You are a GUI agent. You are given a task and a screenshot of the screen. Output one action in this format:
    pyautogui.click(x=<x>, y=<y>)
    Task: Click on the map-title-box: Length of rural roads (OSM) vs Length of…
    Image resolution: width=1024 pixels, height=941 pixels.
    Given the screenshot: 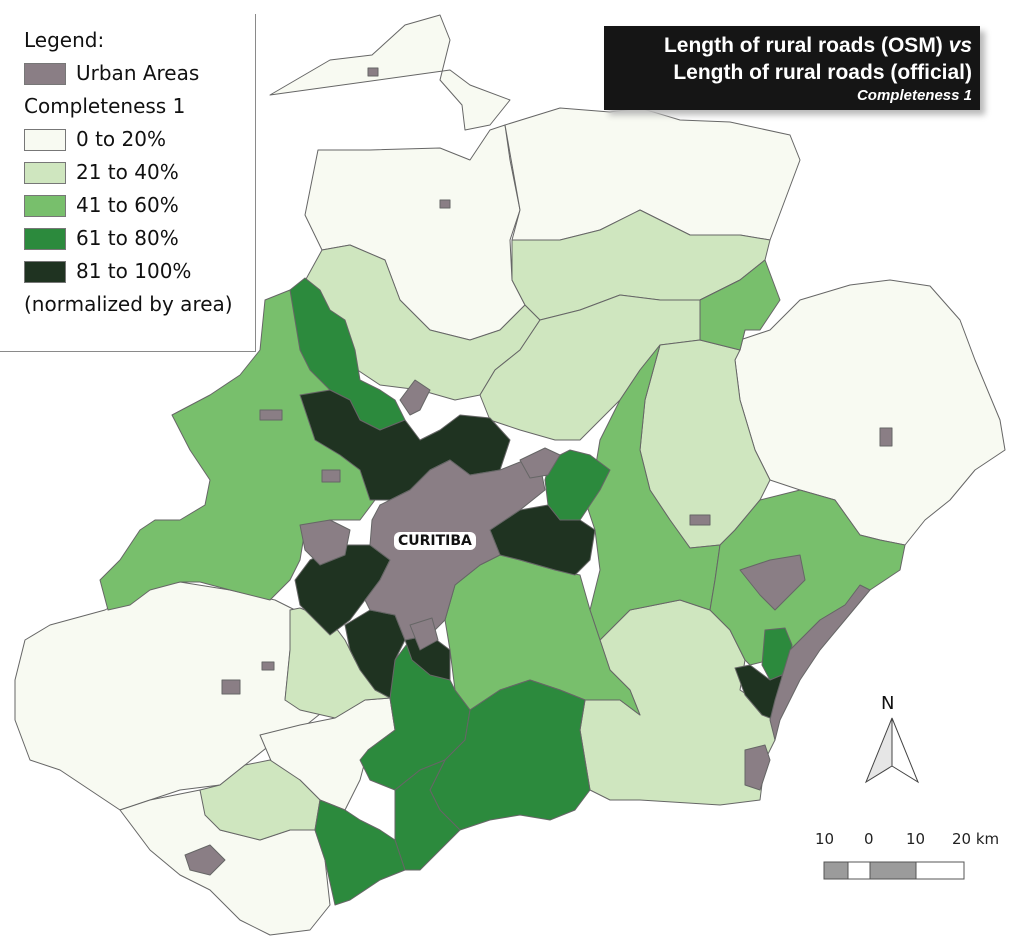 What is the action you would take?
    pyautogui.click(x=792, y=68)
    